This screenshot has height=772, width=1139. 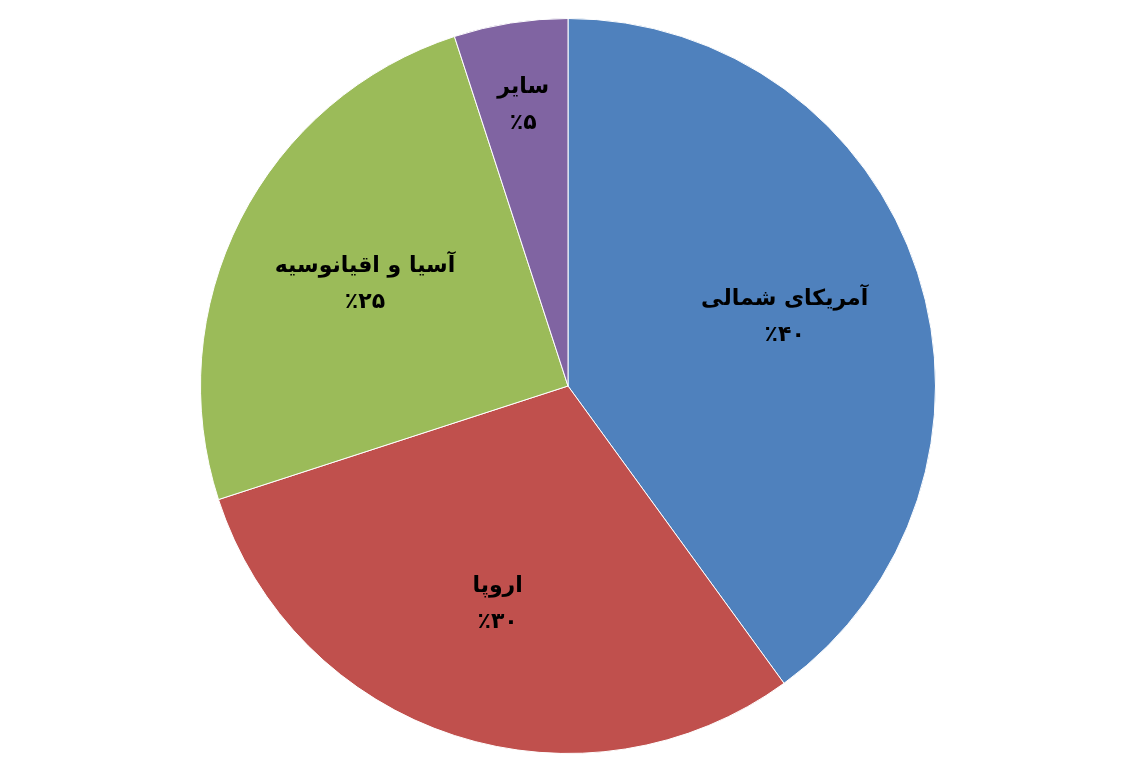 I want to click on slice-label: اروپا, so click(x=497, y=585).